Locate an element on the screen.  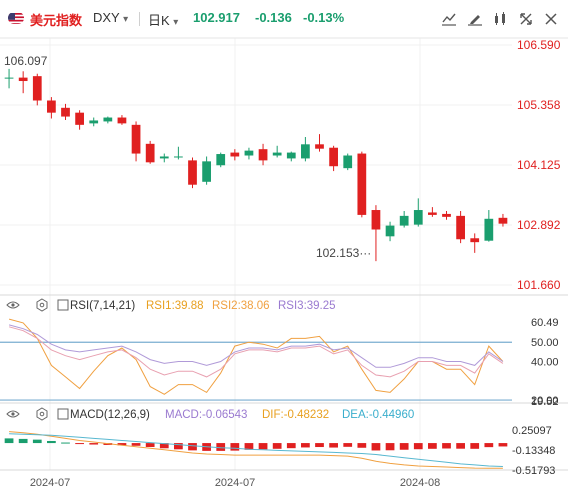
macd-line-dea is located at coordinates (256, 450).